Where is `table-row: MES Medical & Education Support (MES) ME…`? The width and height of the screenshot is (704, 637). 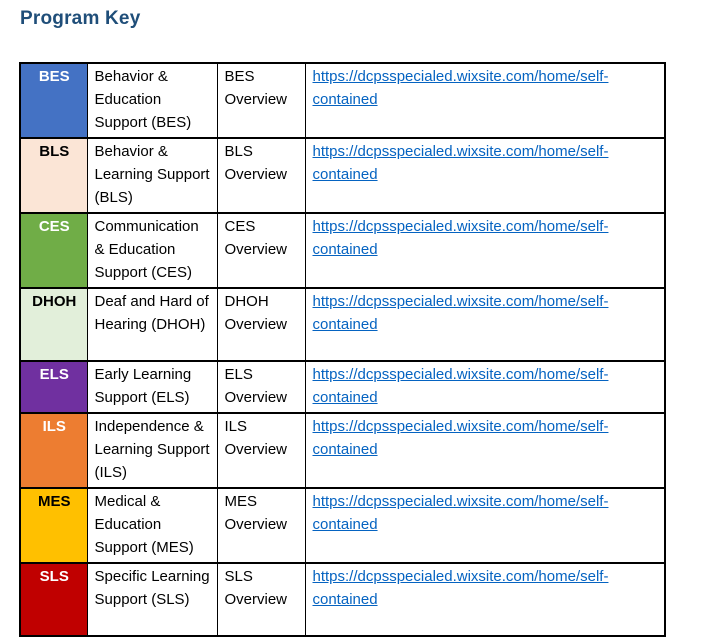
table-row: MES Medical & Education Support (MES) ME… is located at coordinates (342, 525).